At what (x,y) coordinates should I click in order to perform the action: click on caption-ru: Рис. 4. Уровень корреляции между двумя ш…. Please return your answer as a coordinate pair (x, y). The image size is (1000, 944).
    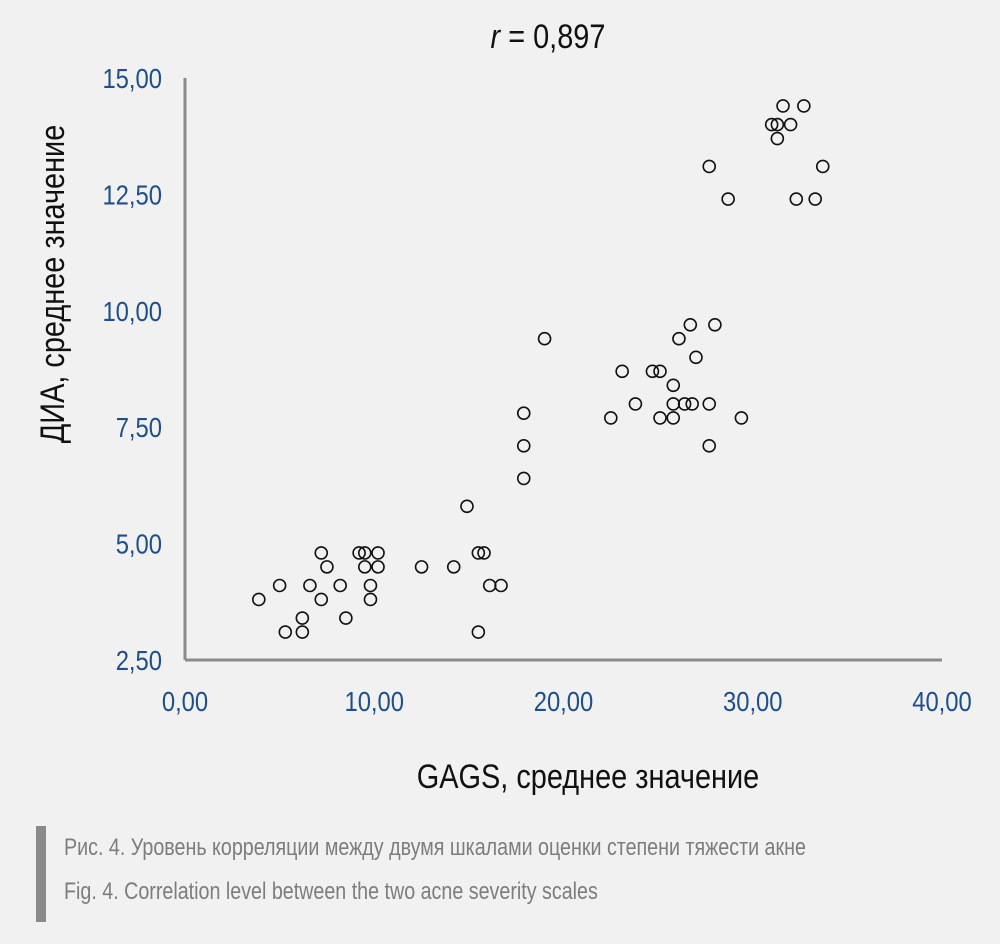
    Looking at the image, I should click on (435, 847).